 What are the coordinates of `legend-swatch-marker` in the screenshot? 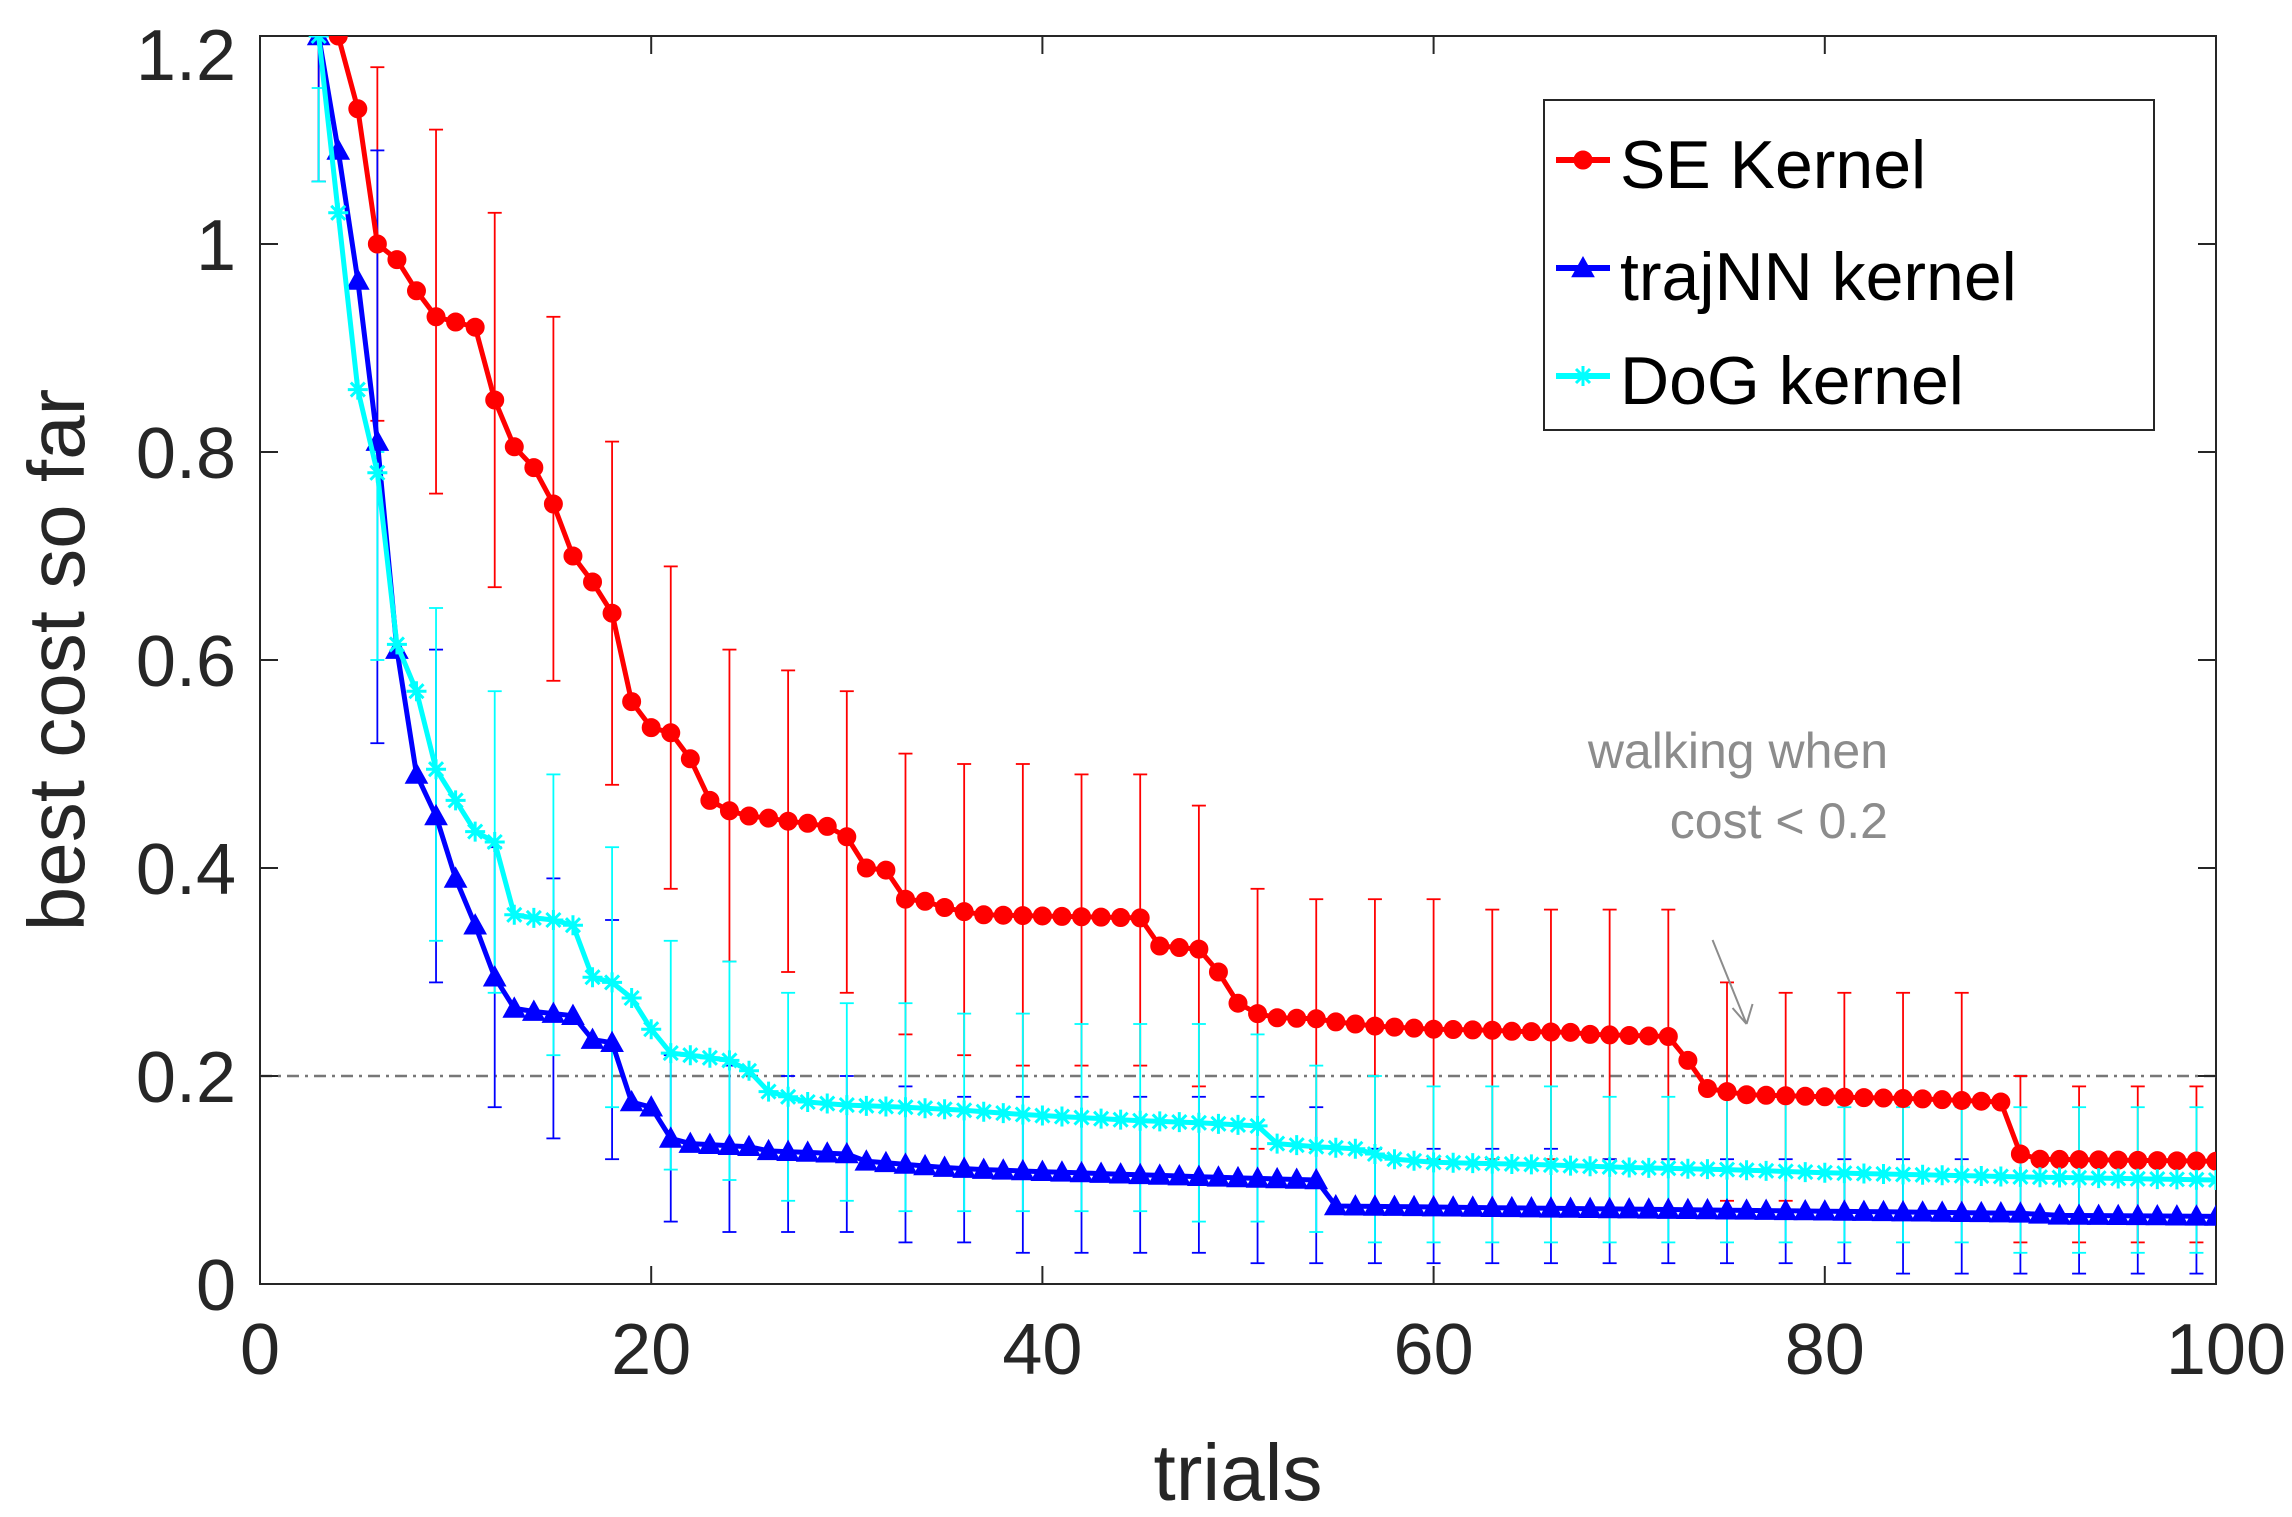 It's located at (1583, 266).